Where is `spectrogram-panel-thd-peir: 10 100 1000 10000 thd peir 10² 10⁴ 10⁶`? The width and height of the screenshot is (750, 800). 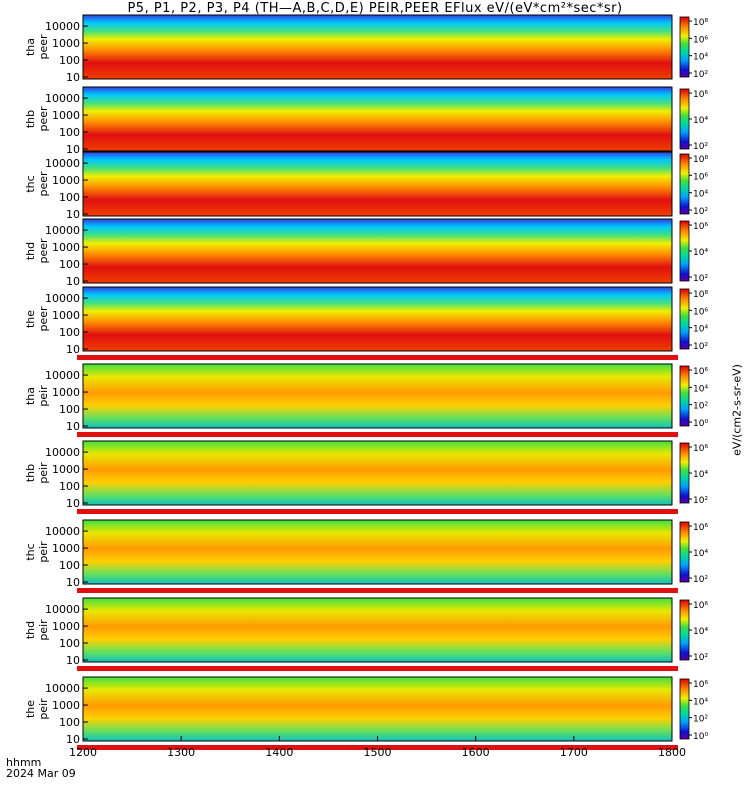
spectrogram-panel-thd-peir: 10 100 1000 10000 thd peir 10² 10⁴ 10⁶ is located at coordinates (366, 634).